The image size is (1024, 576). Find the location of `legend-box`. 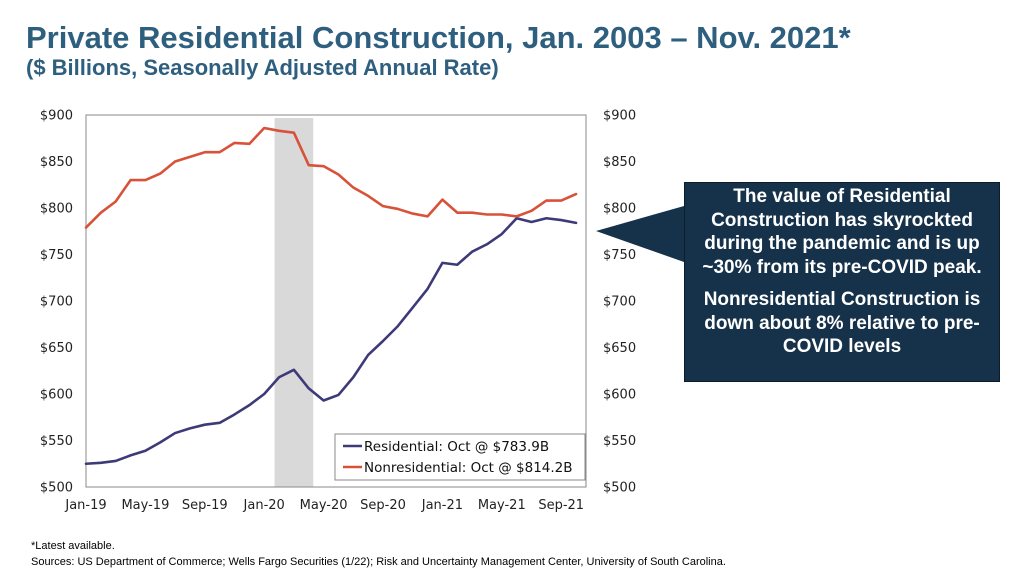

legend-box is located at coordinates (460, 457).